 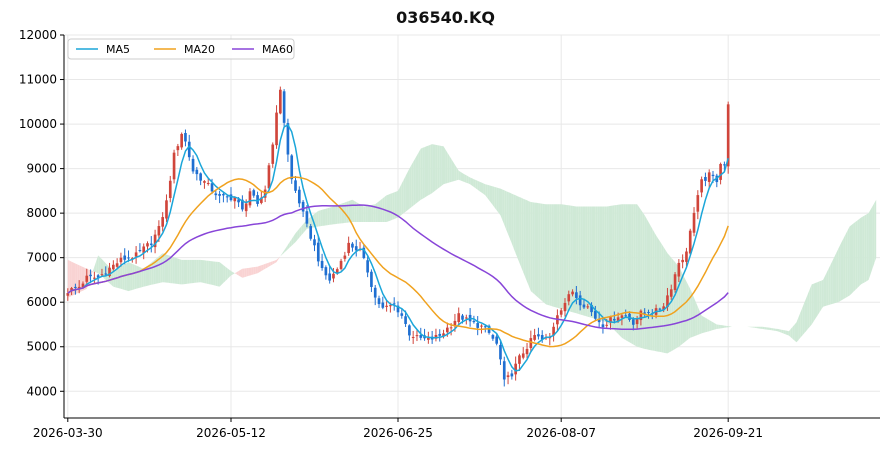 What do you see at coordinates (41, 347) in the screenshot?
I see `y-tick-label: 5000` at bounding box center [41, 347].